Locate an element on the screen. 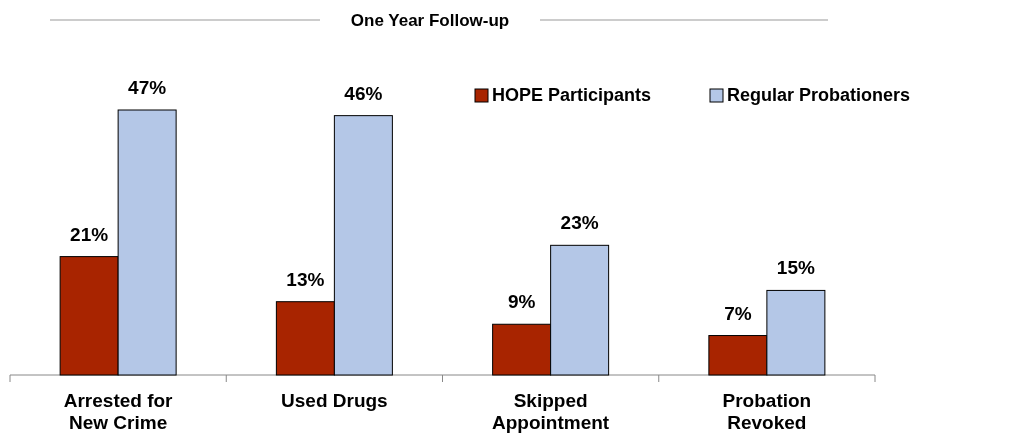  data-label: 15% is located at coordinates (795, 268).